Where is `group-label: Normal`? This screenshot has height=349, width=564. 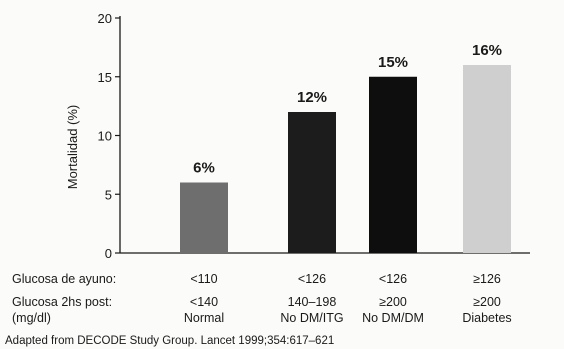
group-label: Normal is located at coordinates (204, 318).